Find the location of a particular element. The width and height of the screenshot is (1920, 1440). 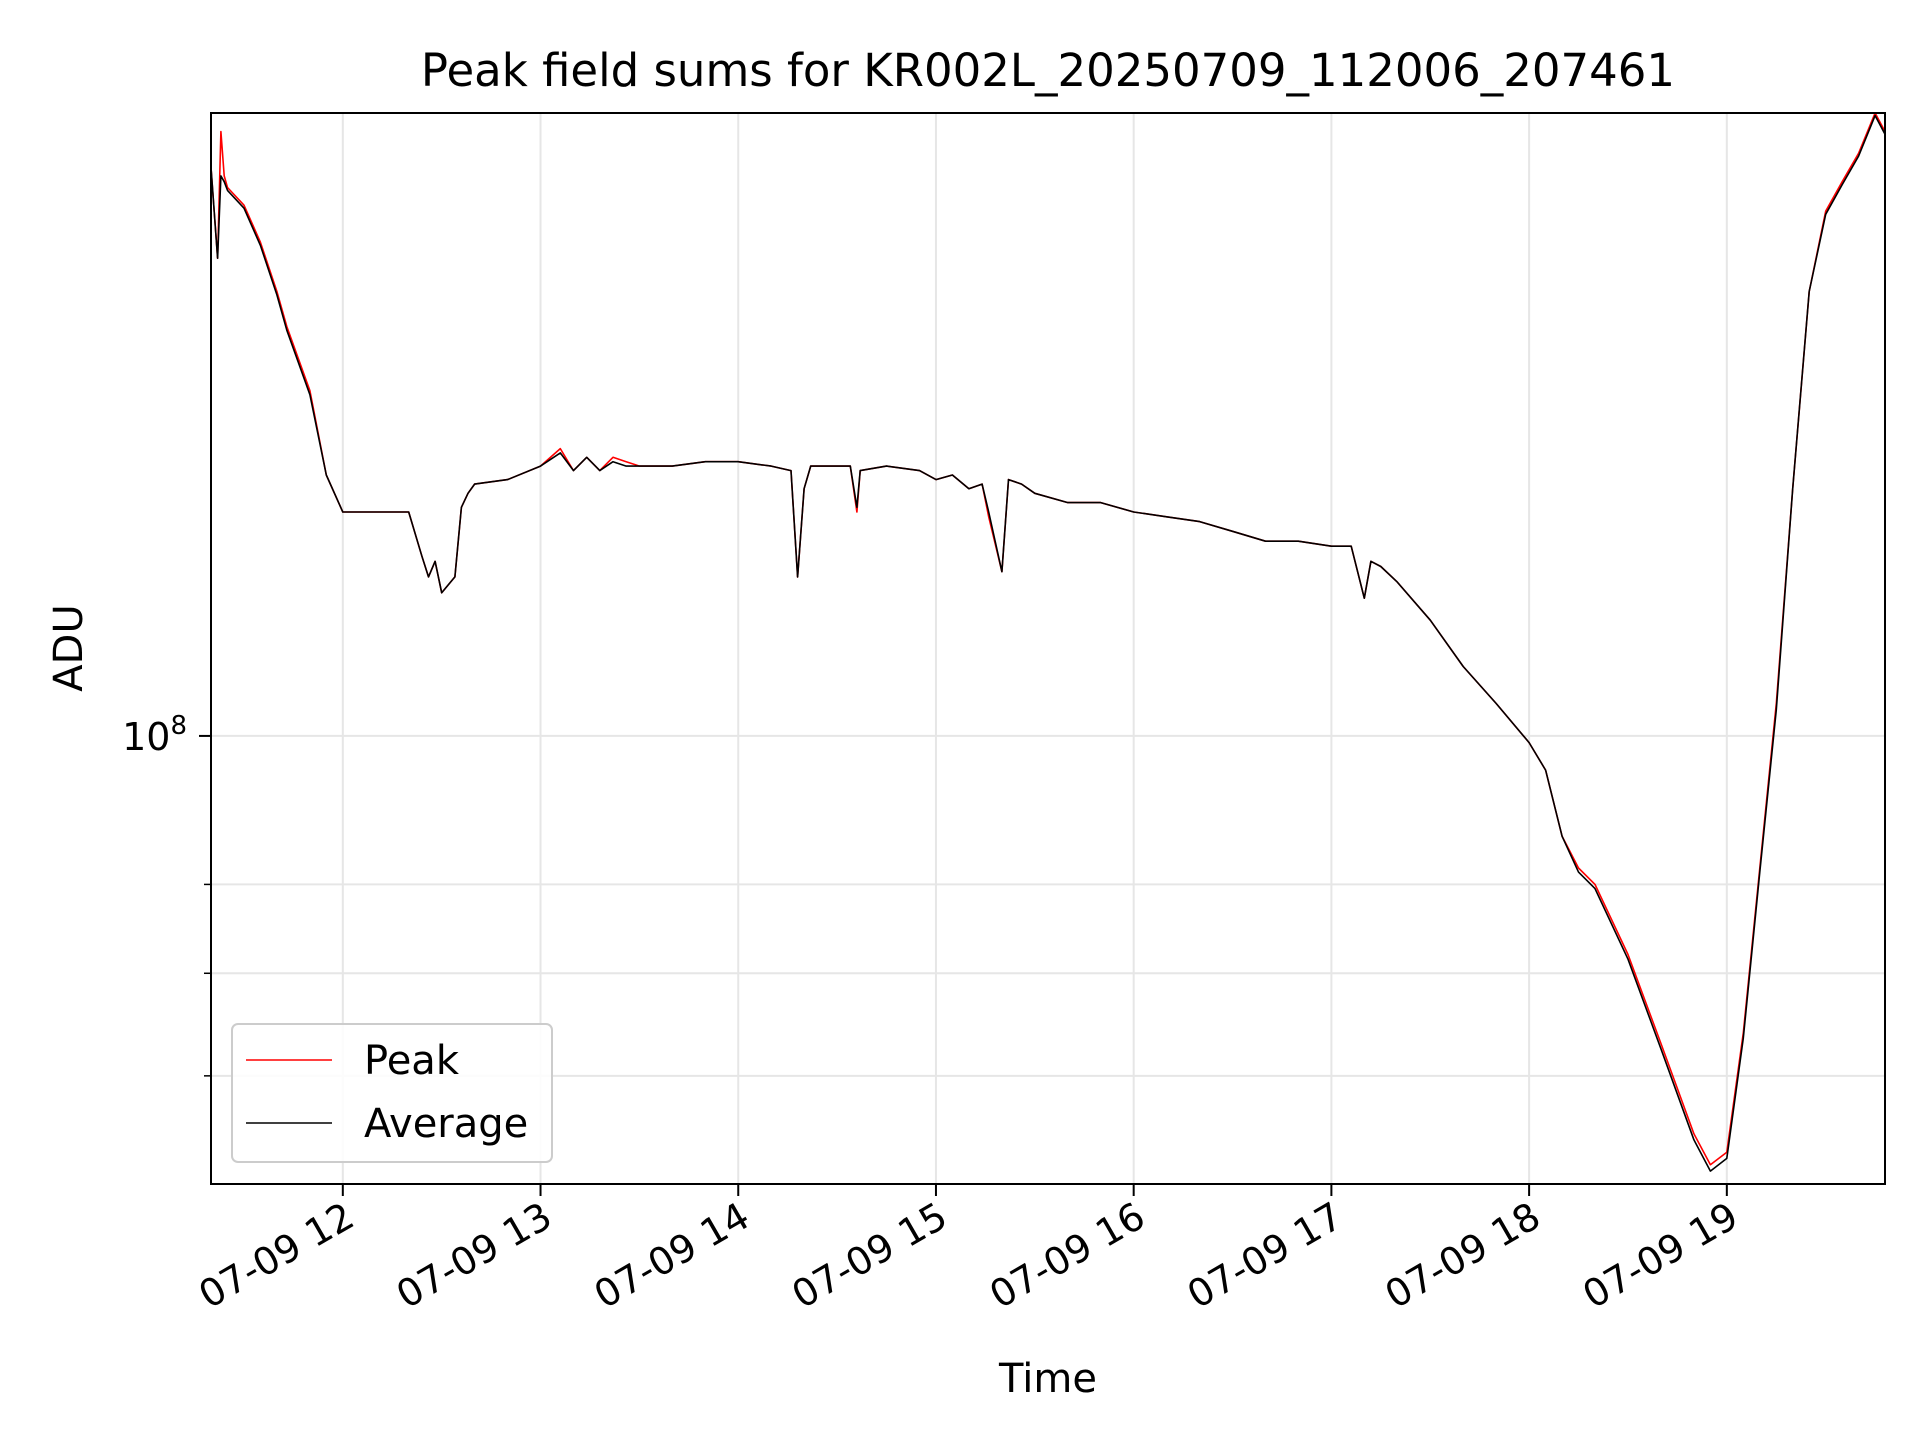

y-axis-label: ADU is located at coordinates (69, 647).